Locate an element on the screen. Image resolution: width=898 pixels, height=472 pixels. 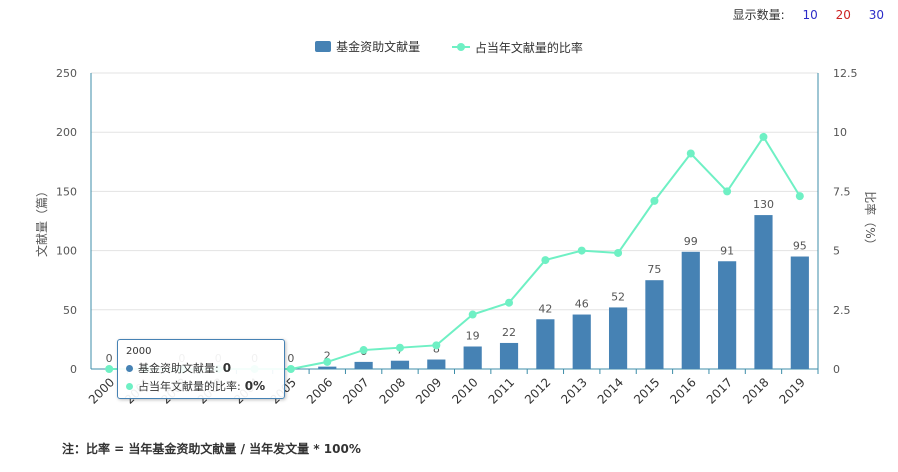
bar-data-label: 19 is located at coordinates (473, 336).